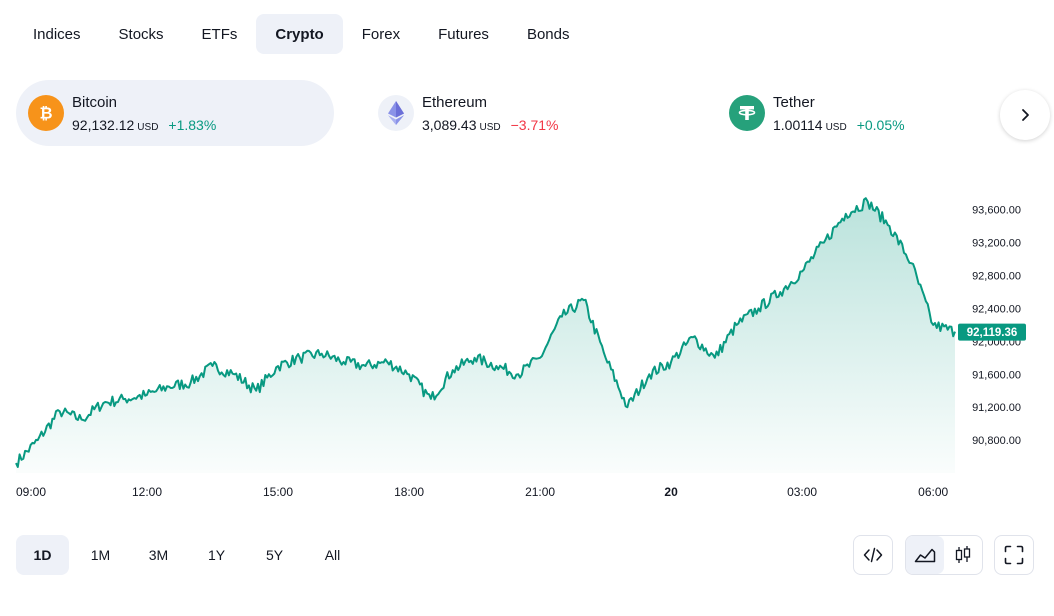  Describe the element at coordinates (548, 34) in the screenshot. I see `tab-bonds: Bonds` at that location.